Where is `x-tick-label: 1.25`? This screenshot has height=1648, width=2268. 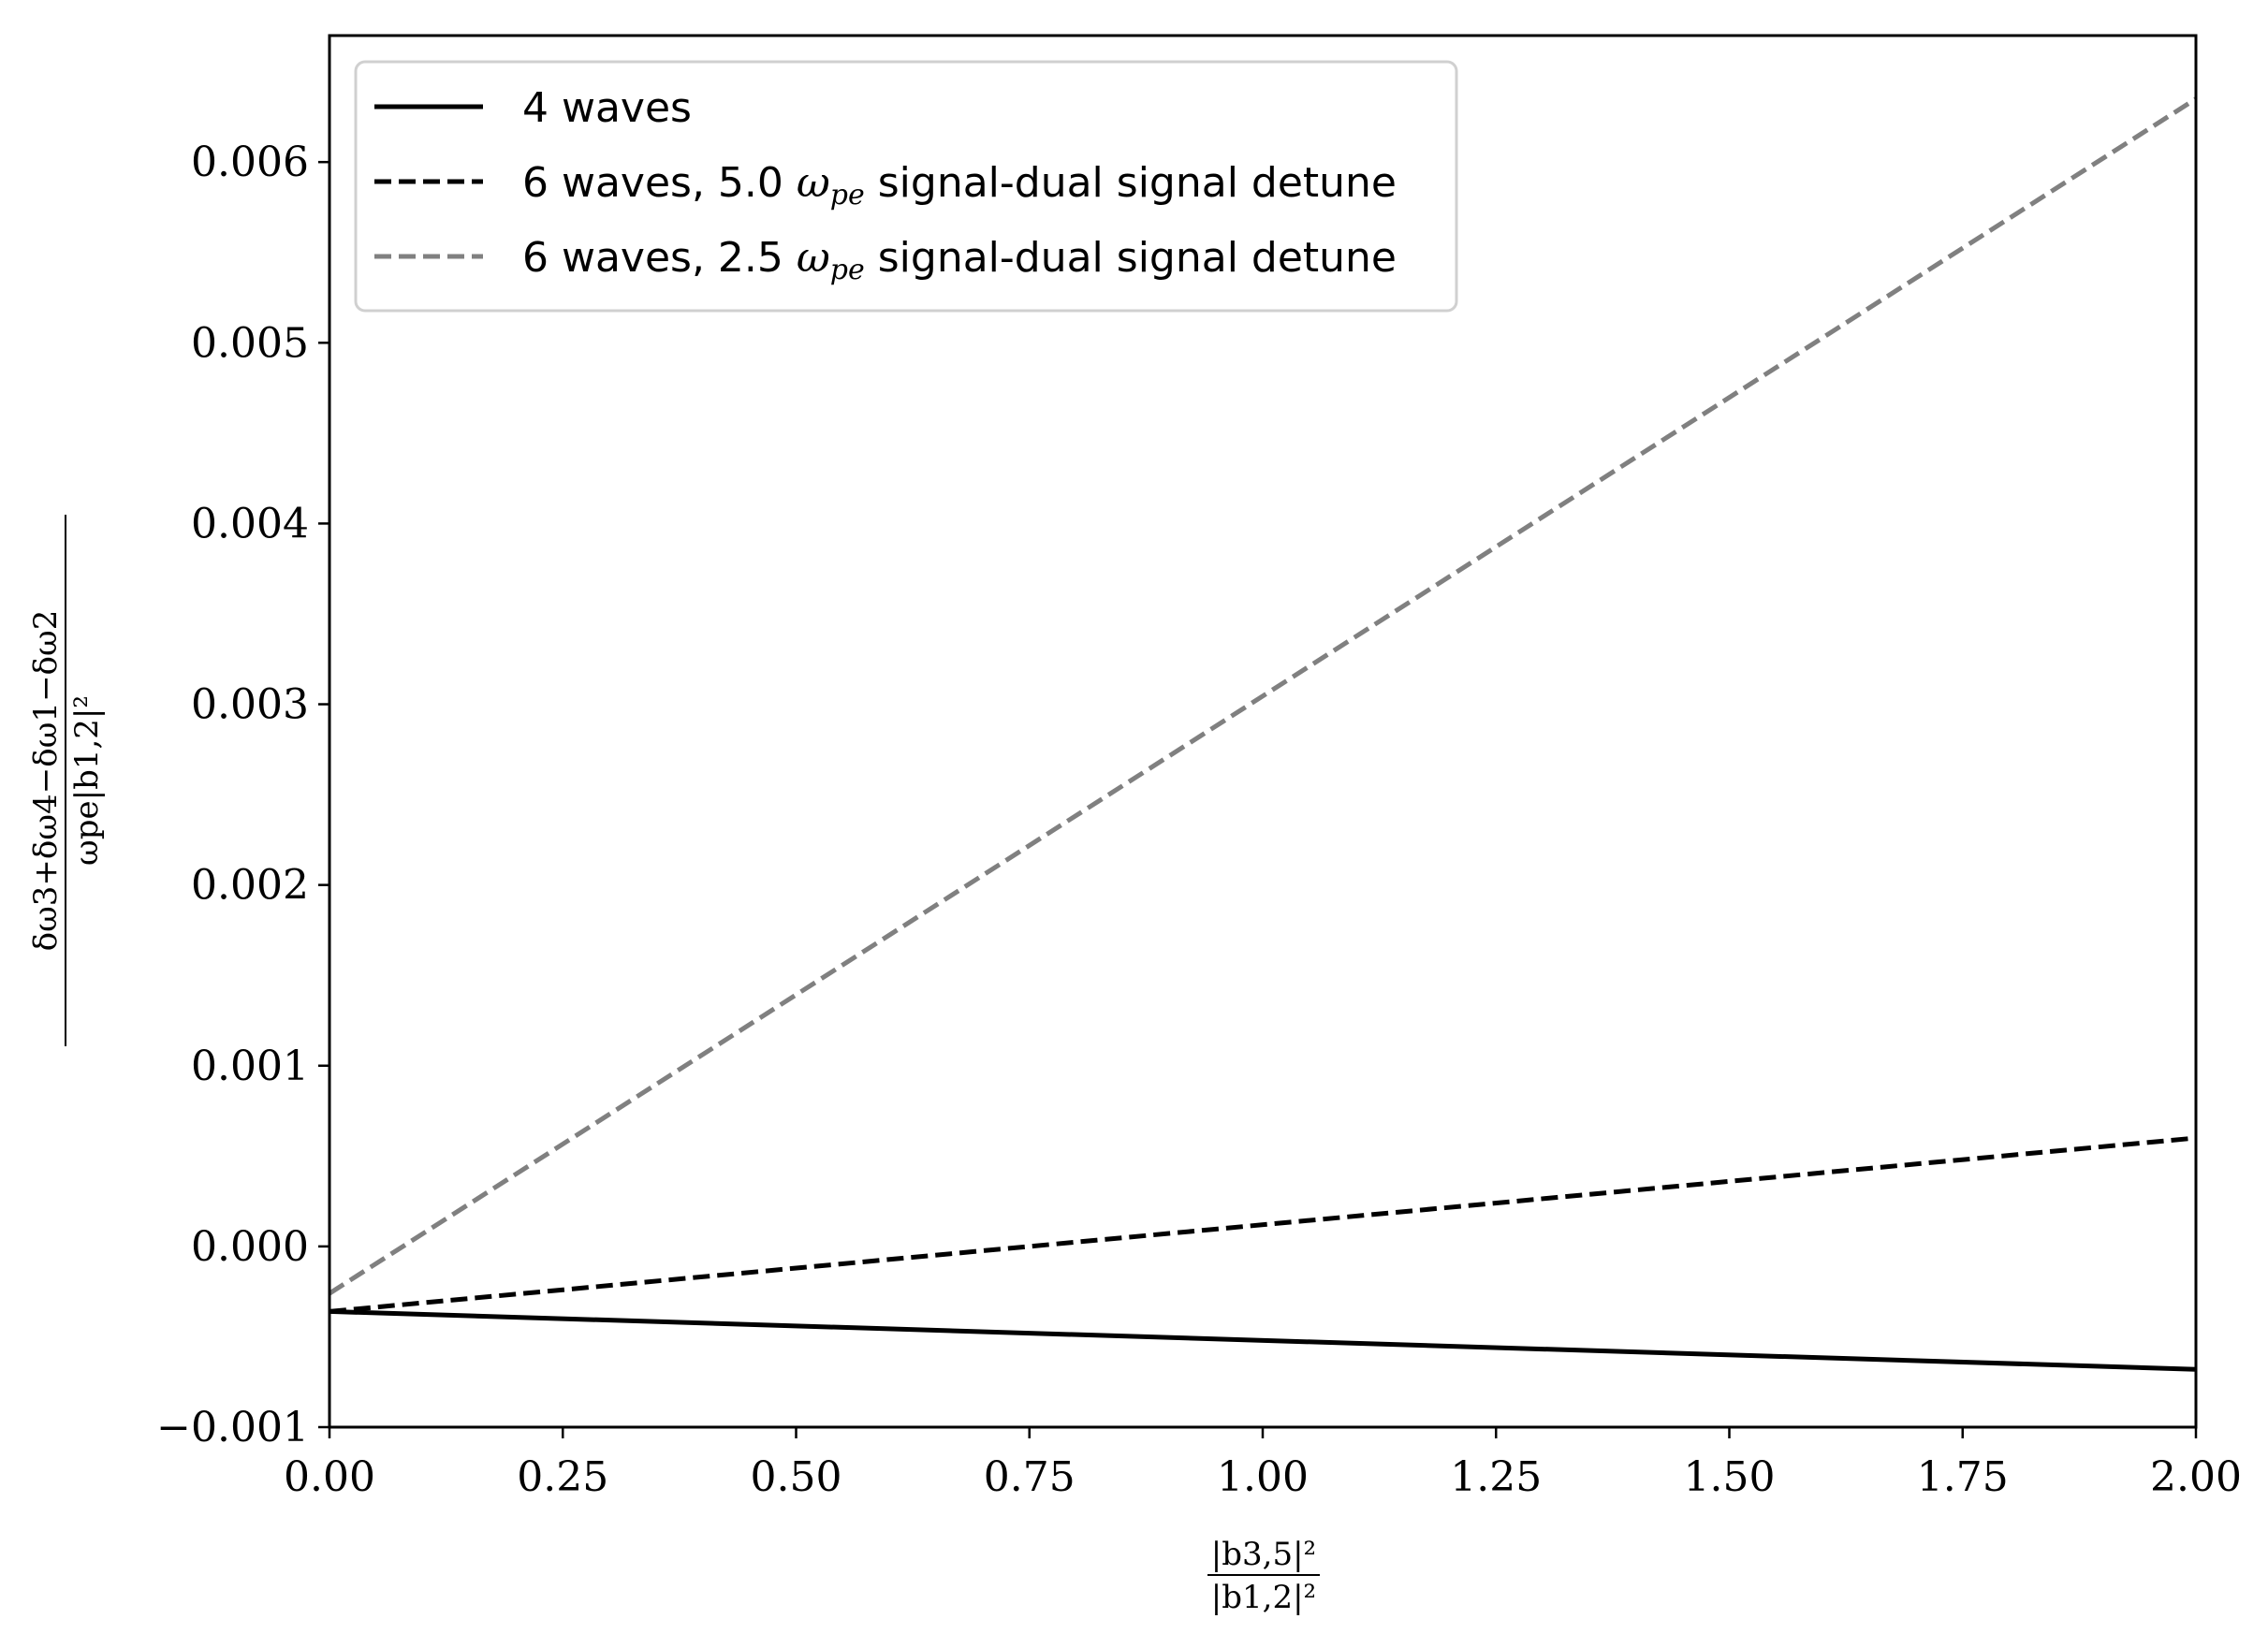 x-tick-label: 1.25 is located at coordinates (1496, 1477).